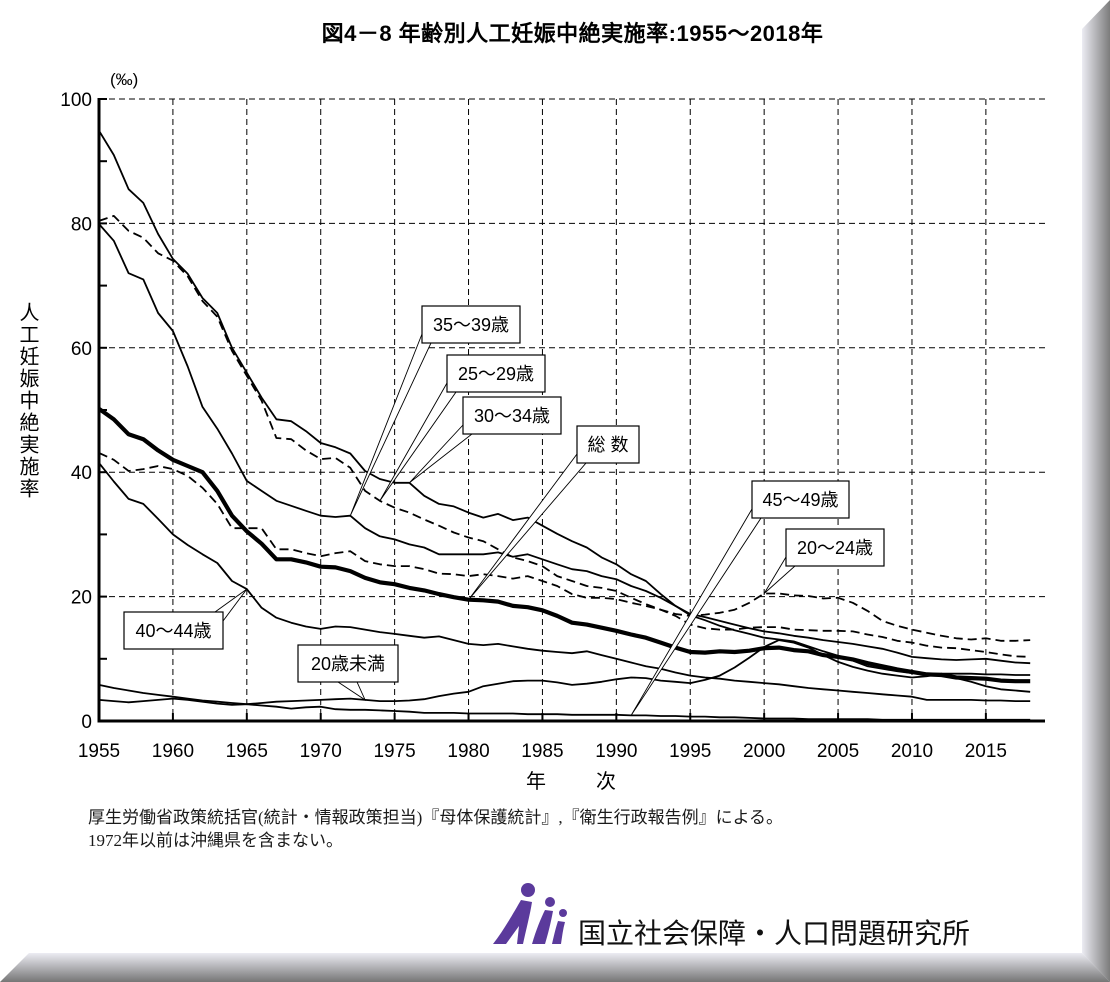 This screenshot has width=1110, height=982. I want to click on callout-a20_24: 20～24歳, so click(824, 561).